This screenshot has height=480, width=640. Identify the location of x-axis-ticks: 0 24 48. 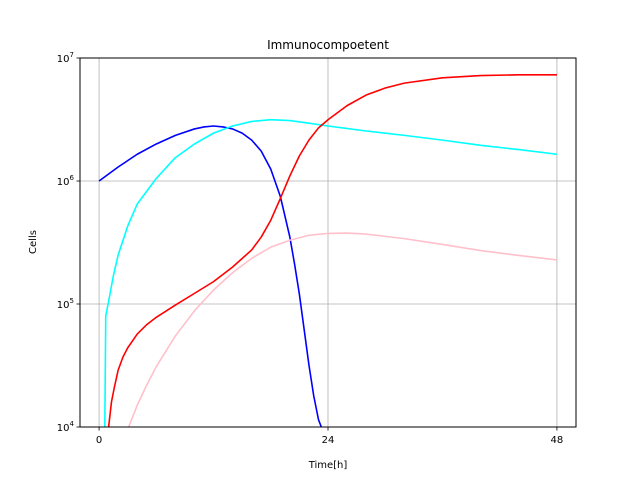
(329, 436).